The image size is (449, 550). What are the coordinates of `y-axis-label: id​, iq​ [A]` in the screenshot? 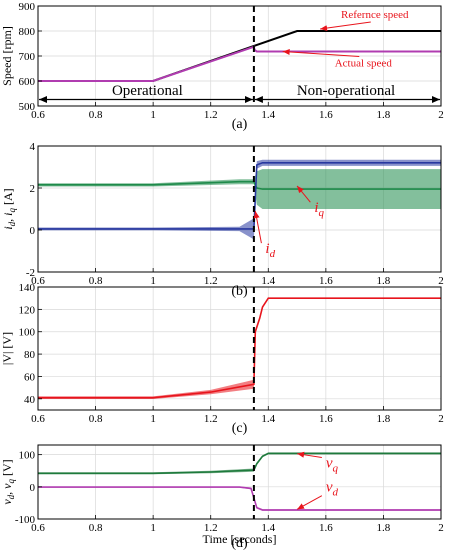 It's located at (9, 208).